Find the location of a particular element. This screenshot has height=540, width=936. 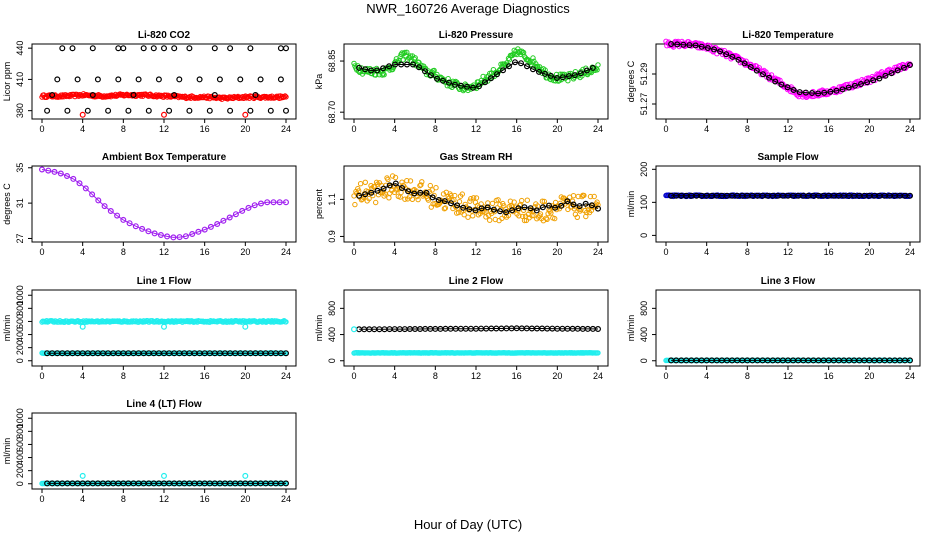

x-tick-label: 16 is located at coordinates (205, 376).